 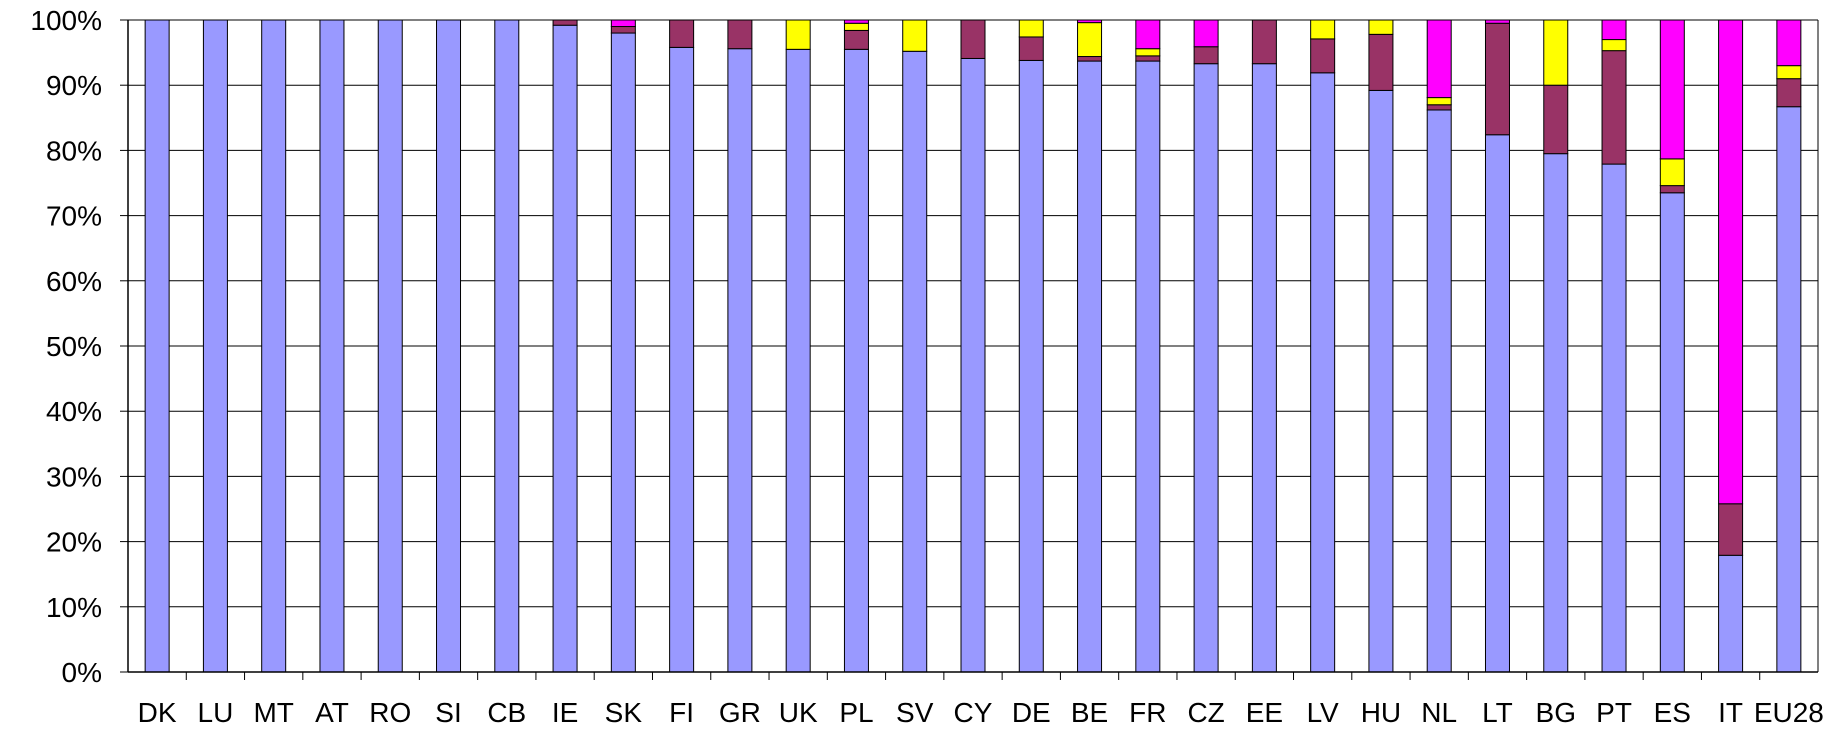 I want to click on y-tick-label: 70%, so click(x=74, y=216).